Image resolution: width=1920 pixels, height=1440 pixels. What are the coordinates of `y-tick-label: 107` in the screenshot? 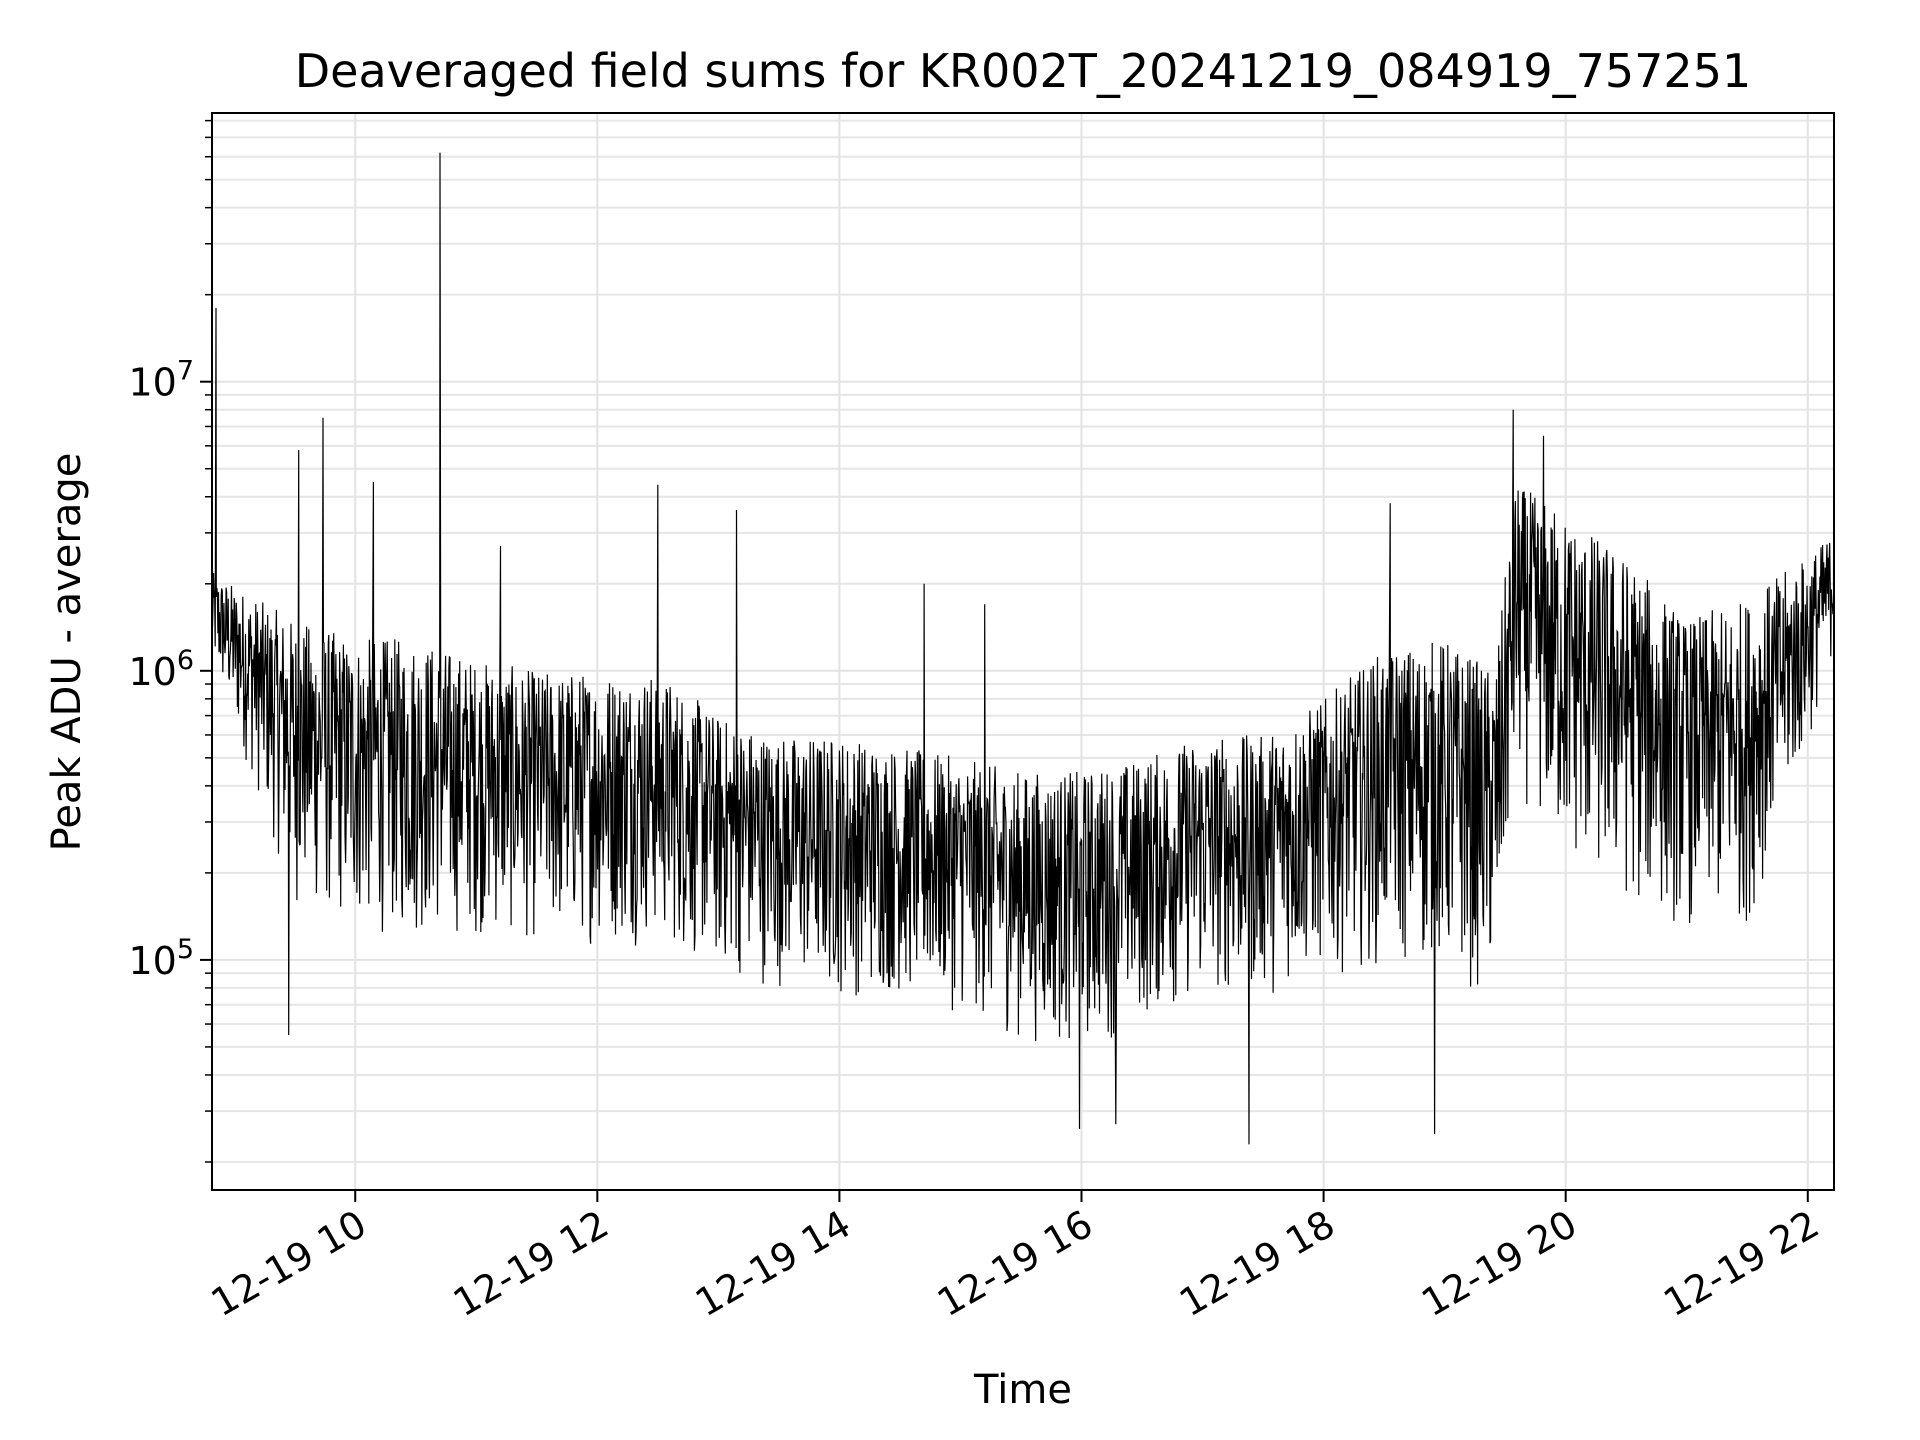 It's located at (161, 380).